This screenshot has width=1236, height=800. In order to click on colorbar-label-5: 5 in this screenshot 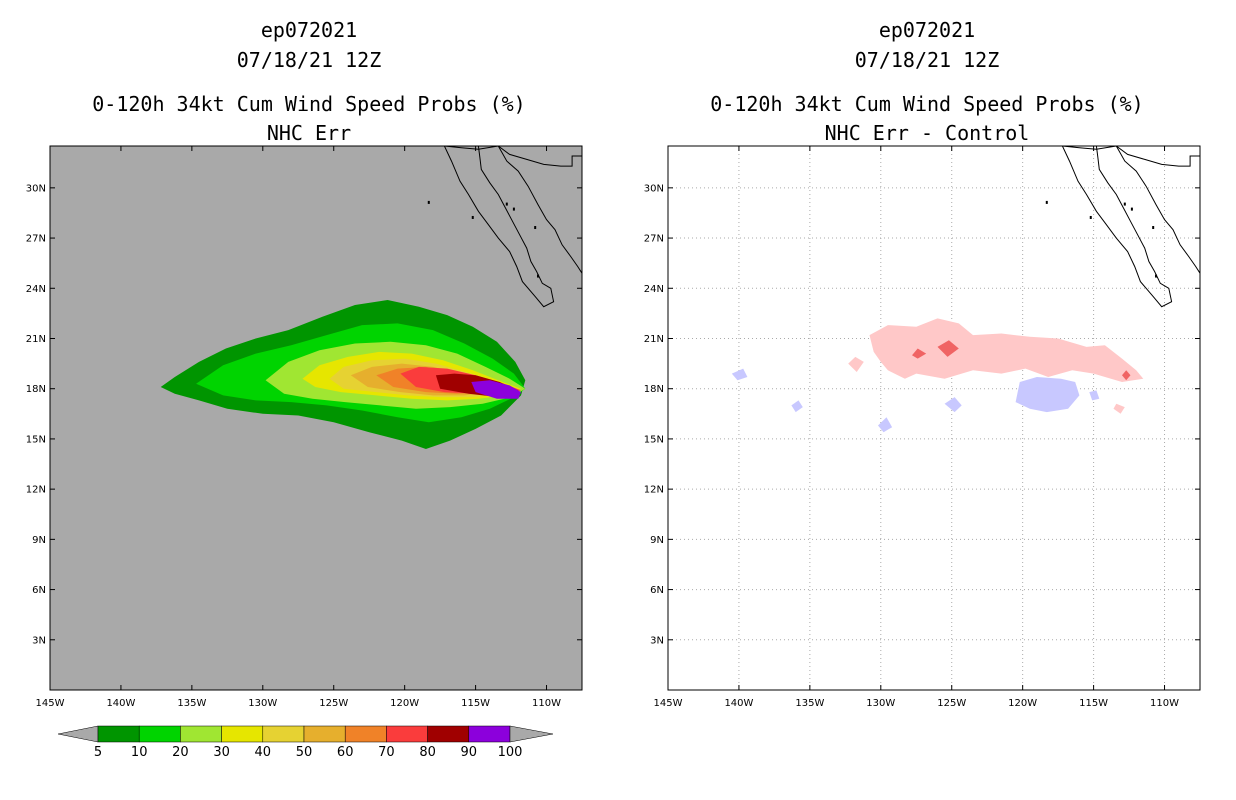, I will do `click(98, 752)`.